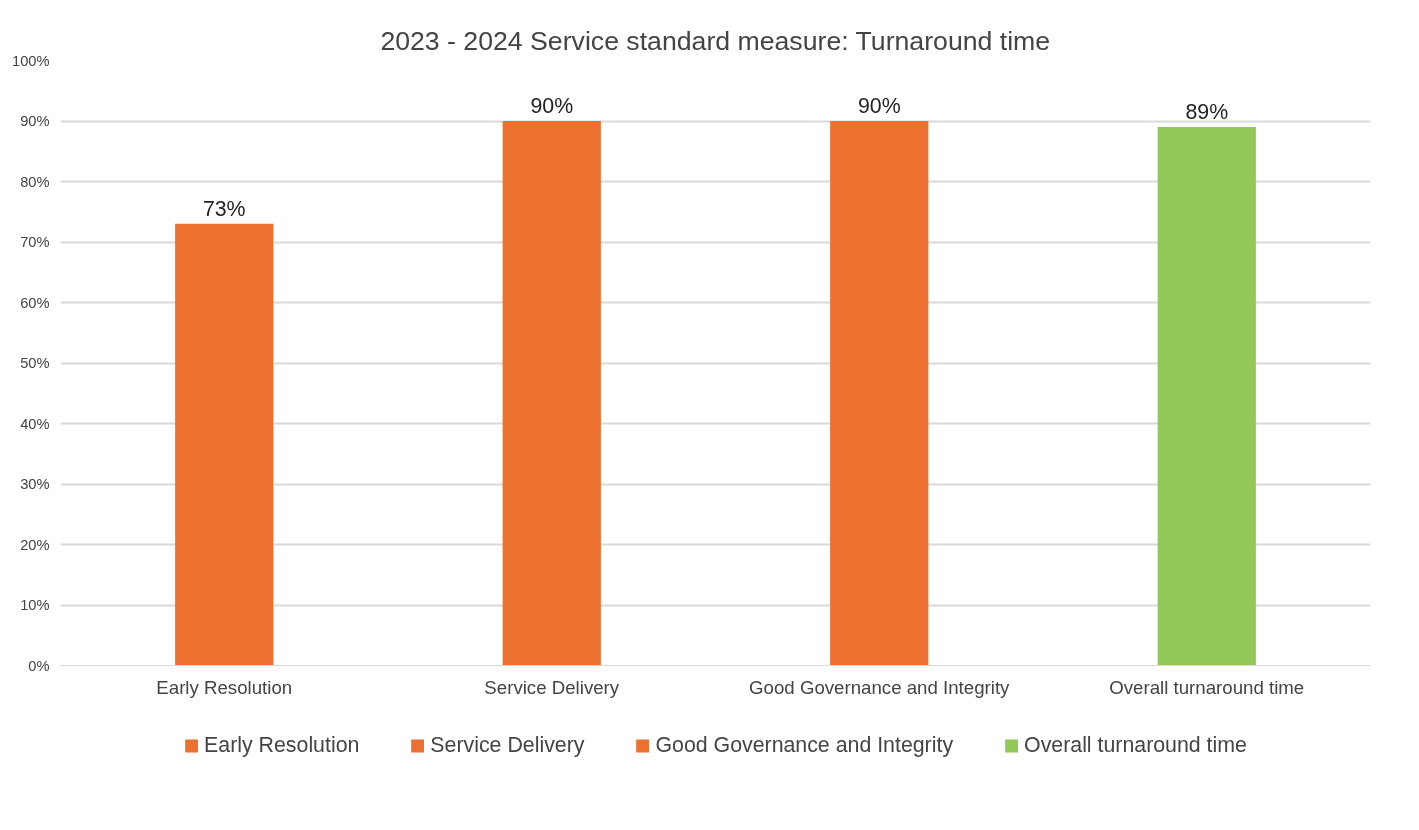  Describe the element at coordinates (35, 423) in the screenshot. I see `y-tick-label: 40%` at that location.